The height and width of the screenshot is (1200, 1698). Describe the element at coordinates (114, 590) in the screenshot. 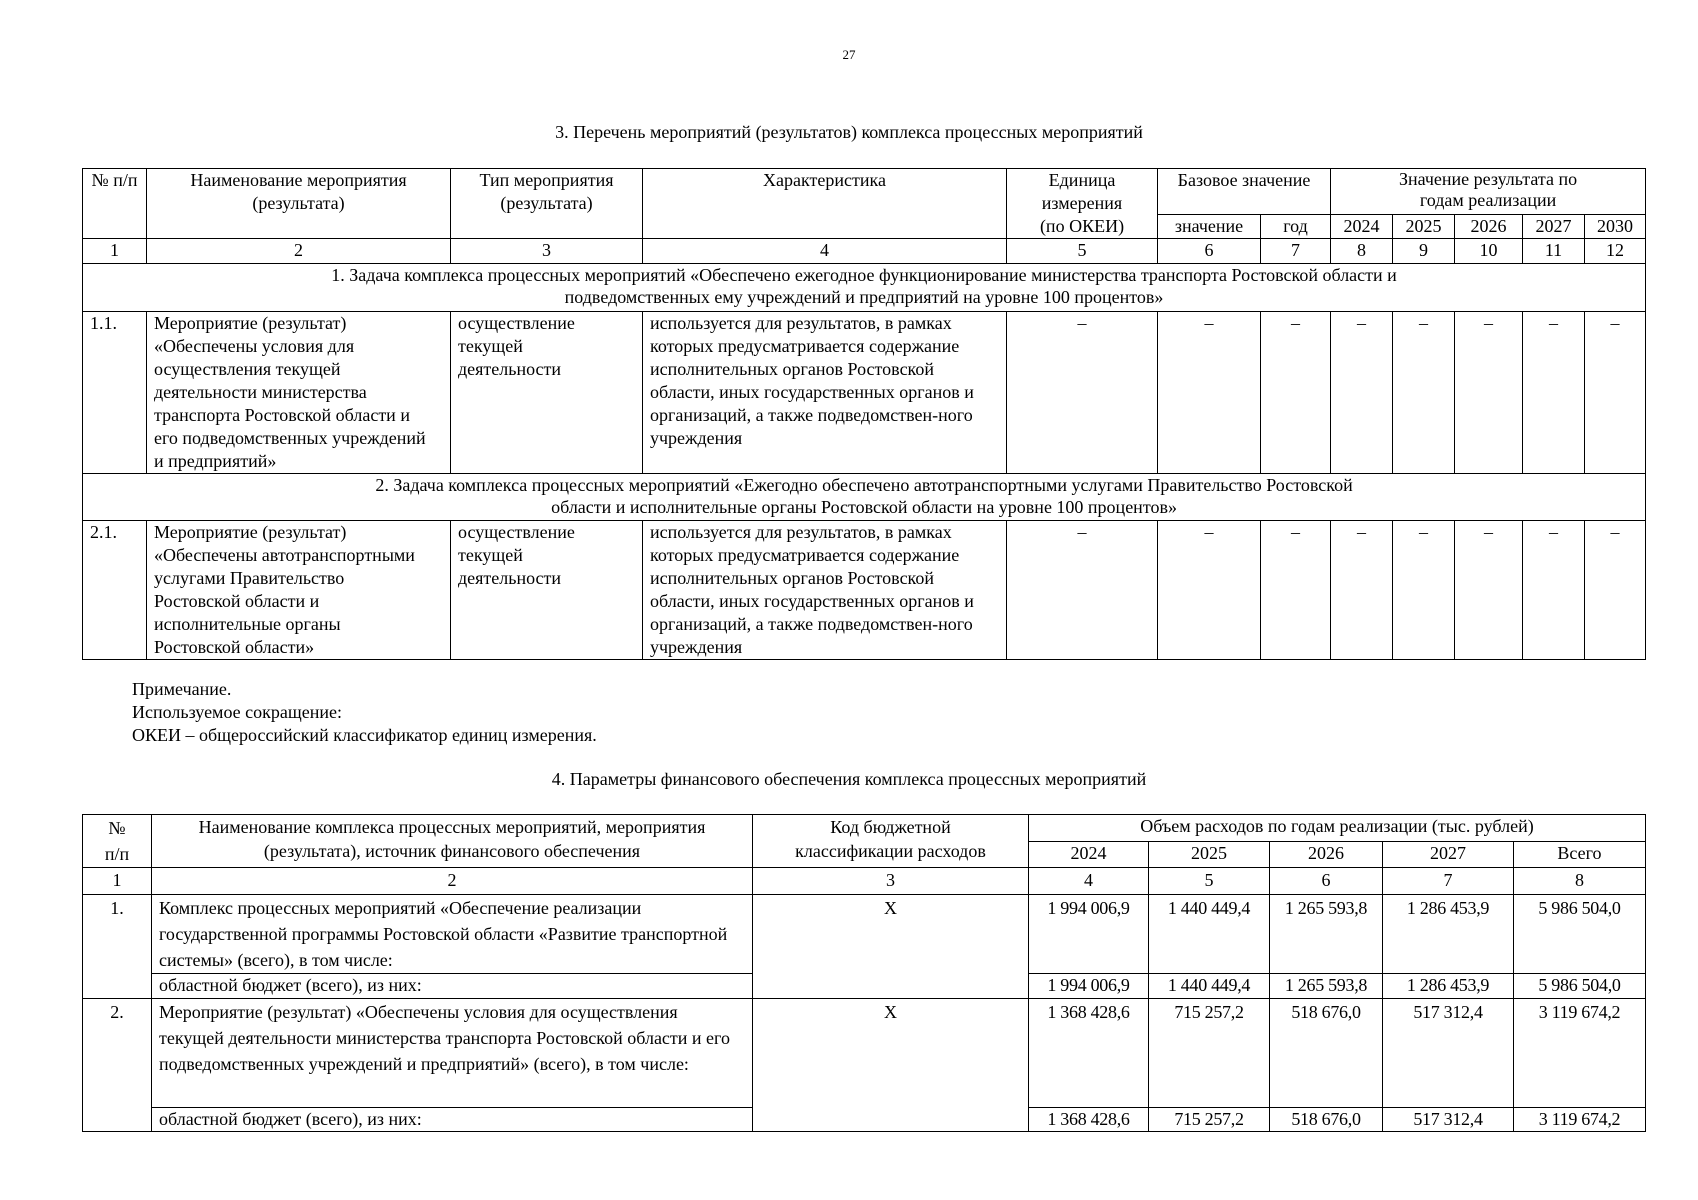

I see `row-num: 2.1.` at that location.